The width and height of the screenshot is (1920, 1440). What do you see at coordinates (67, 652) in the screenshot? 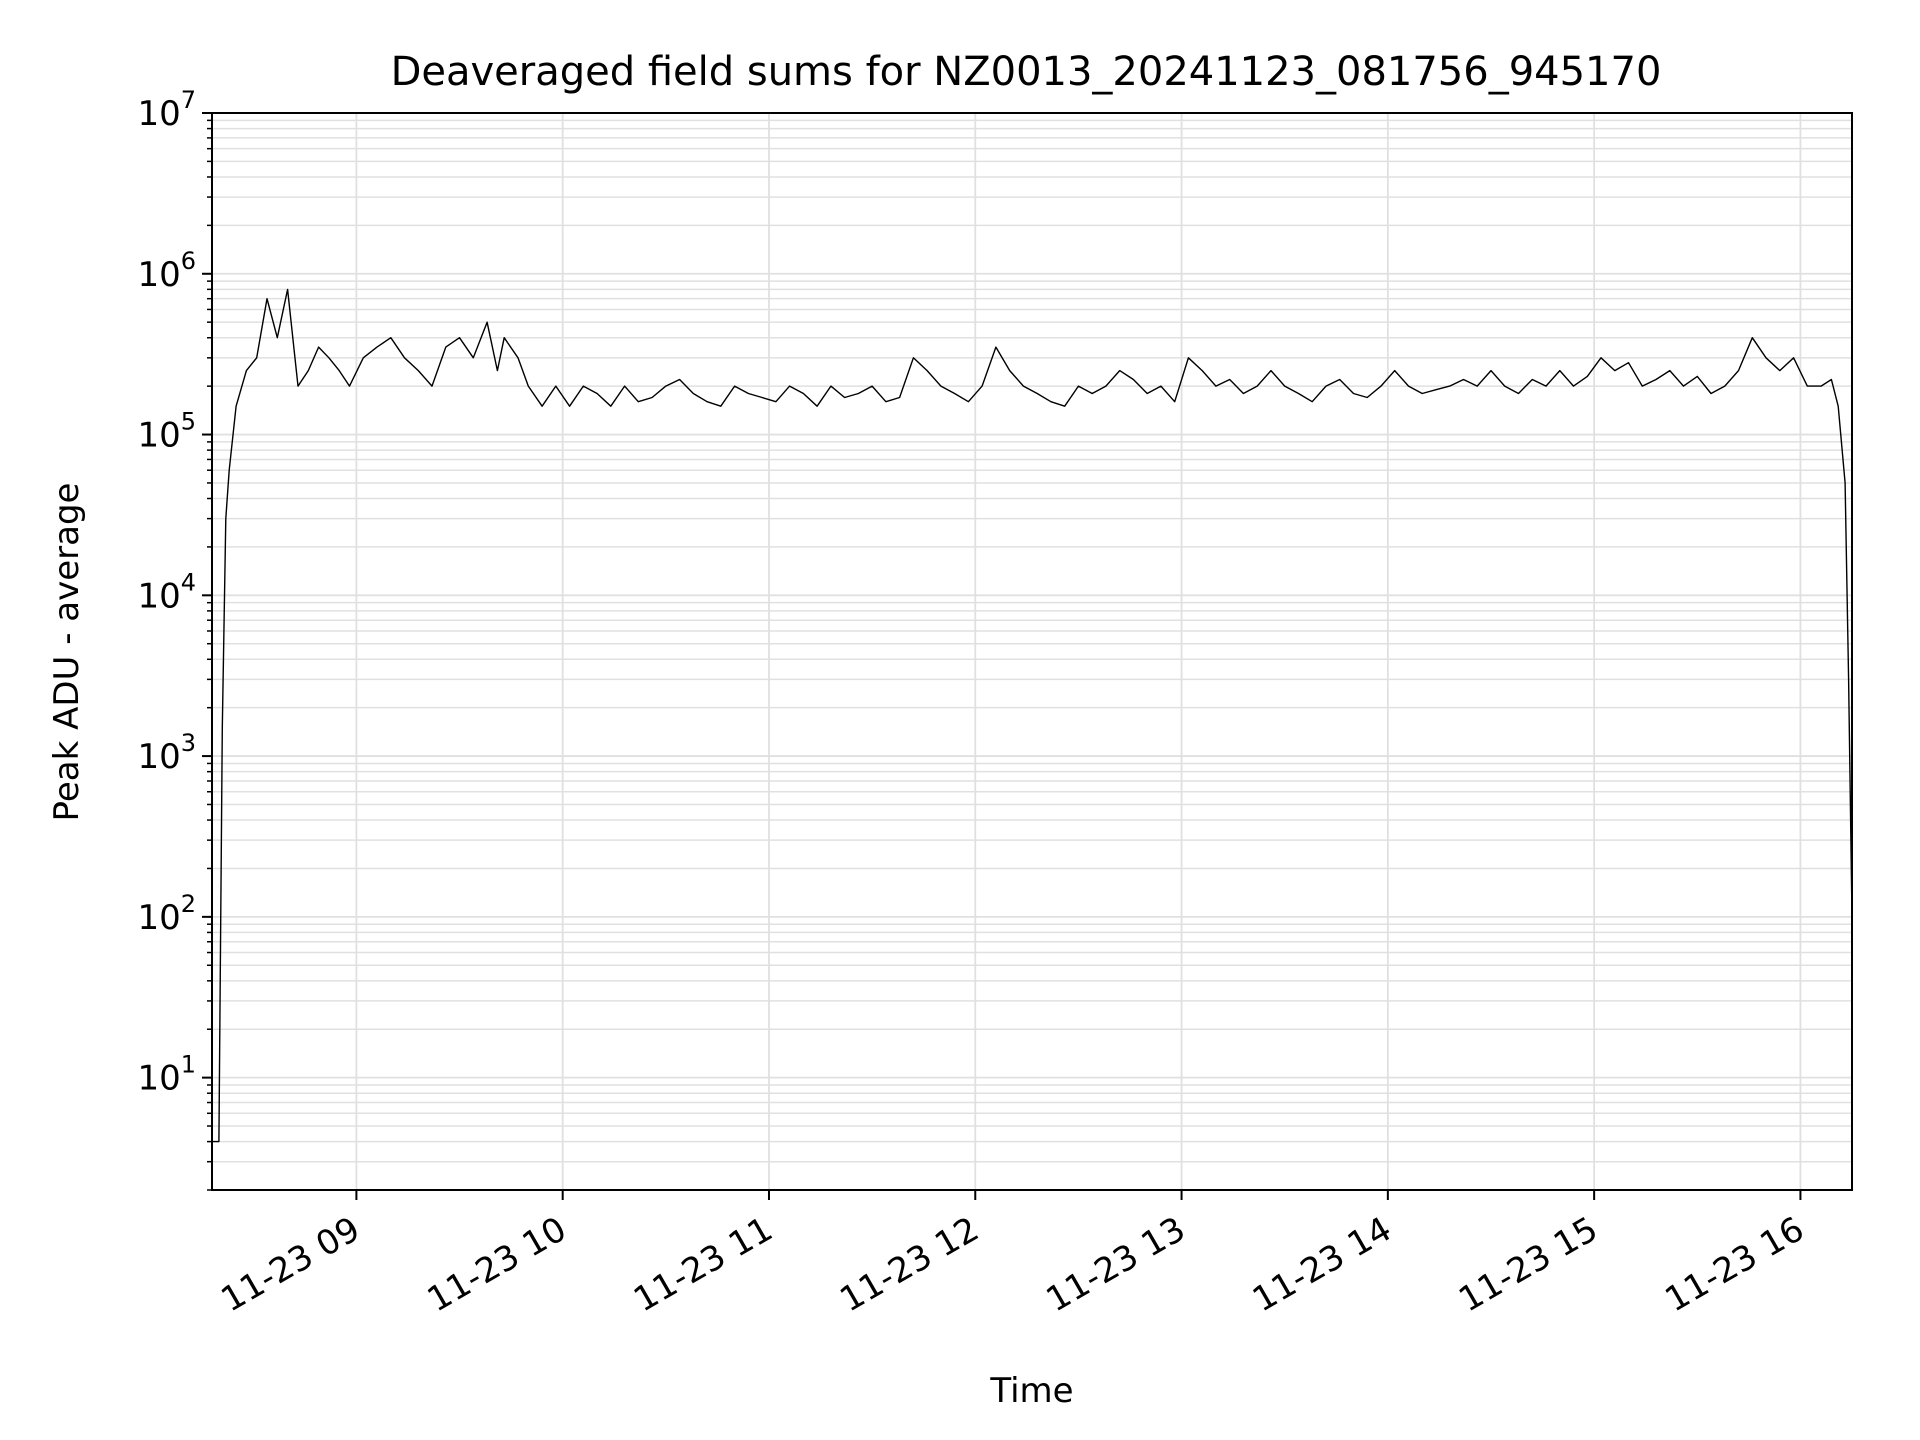
I see `y-axis-label: Peak ADU - average` at bounding box center [67, 652].